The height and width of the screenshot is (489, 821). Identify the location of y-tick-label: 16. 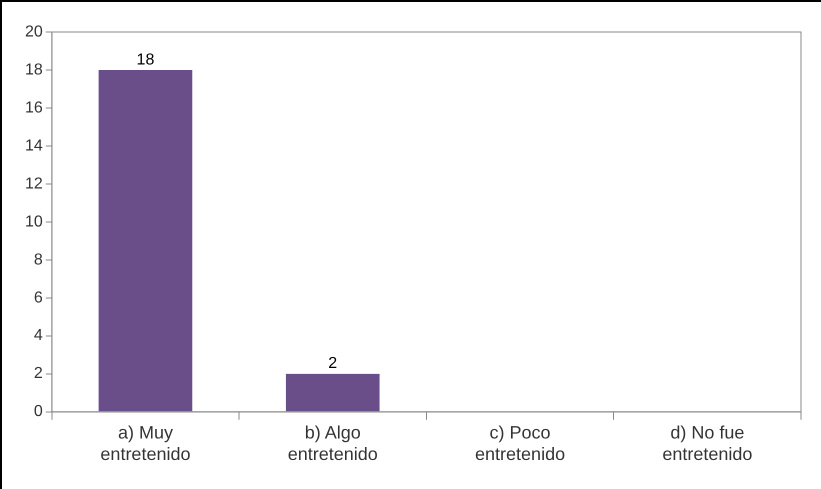
(34, 107).